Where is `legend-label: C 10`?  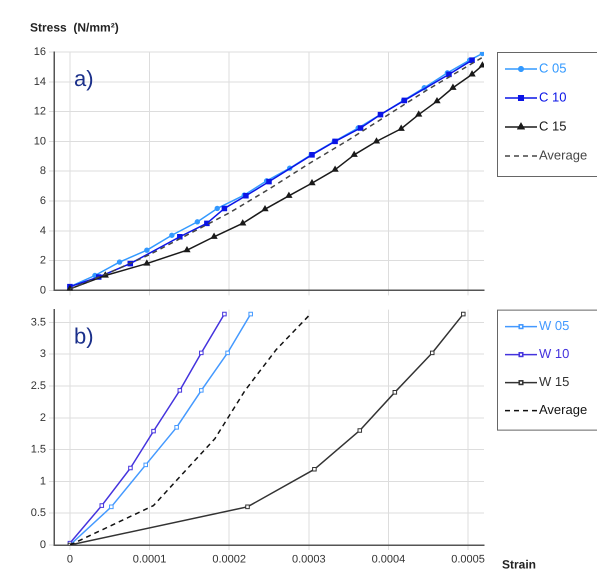
legend-label: C 10 is located at coordinates (552, 97).